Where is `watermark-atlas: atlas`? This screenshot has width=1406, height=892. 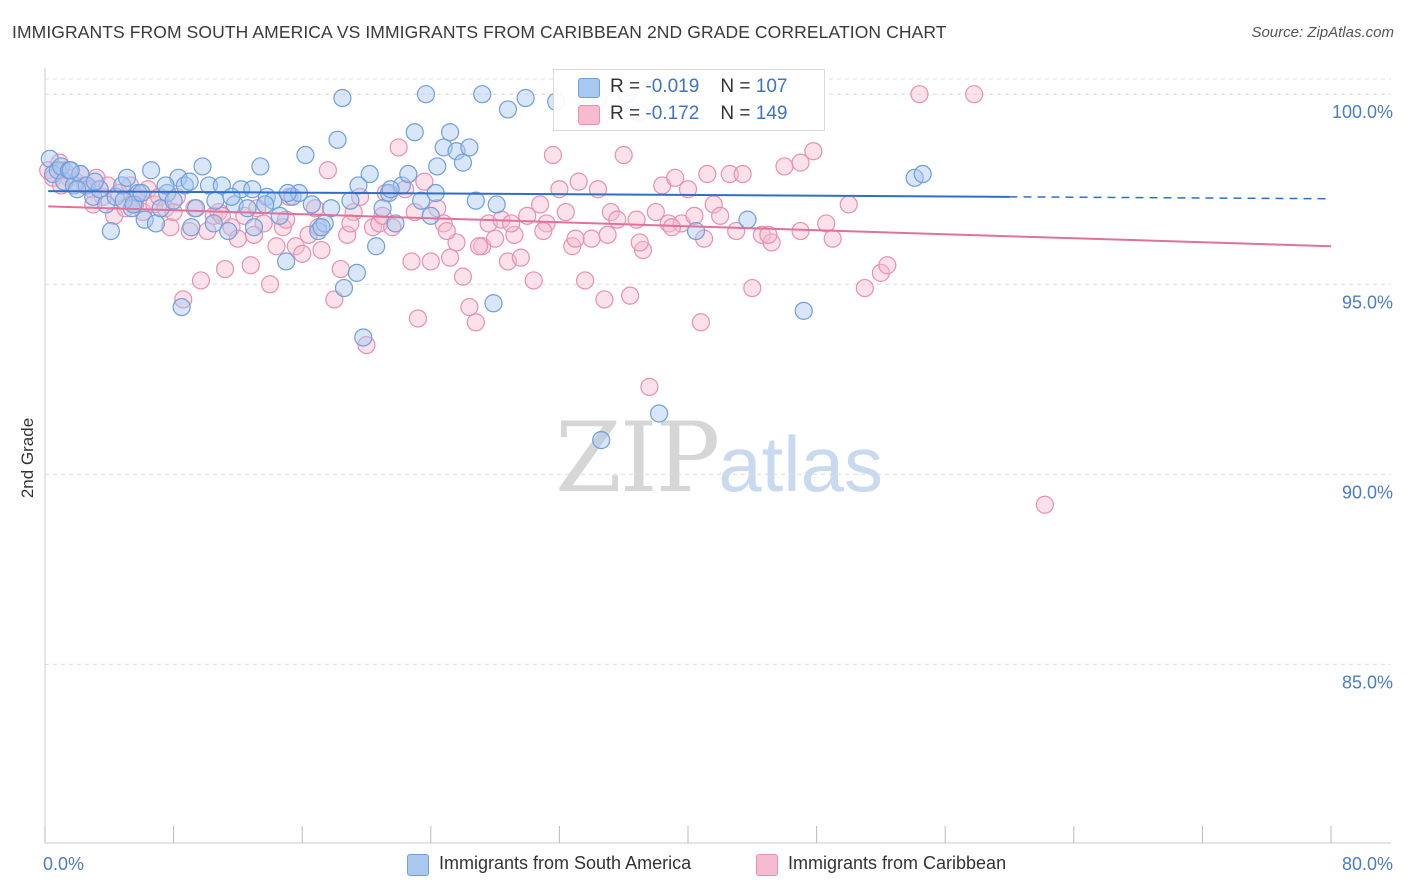
watermark-atlas: atlas is located at coordinates (800, 464).